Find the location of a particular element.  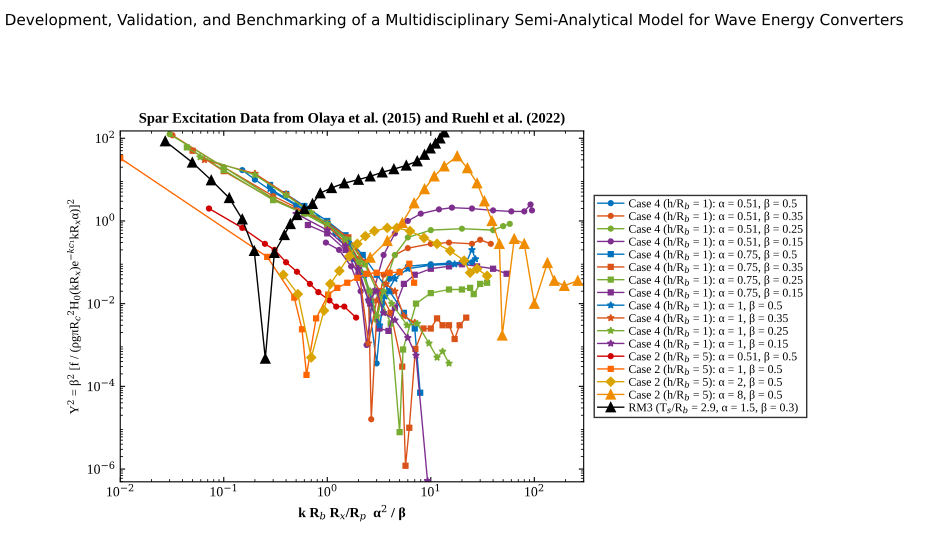

y-tick-label: 10$^{−4}$ is located at coordinates (101, 385).